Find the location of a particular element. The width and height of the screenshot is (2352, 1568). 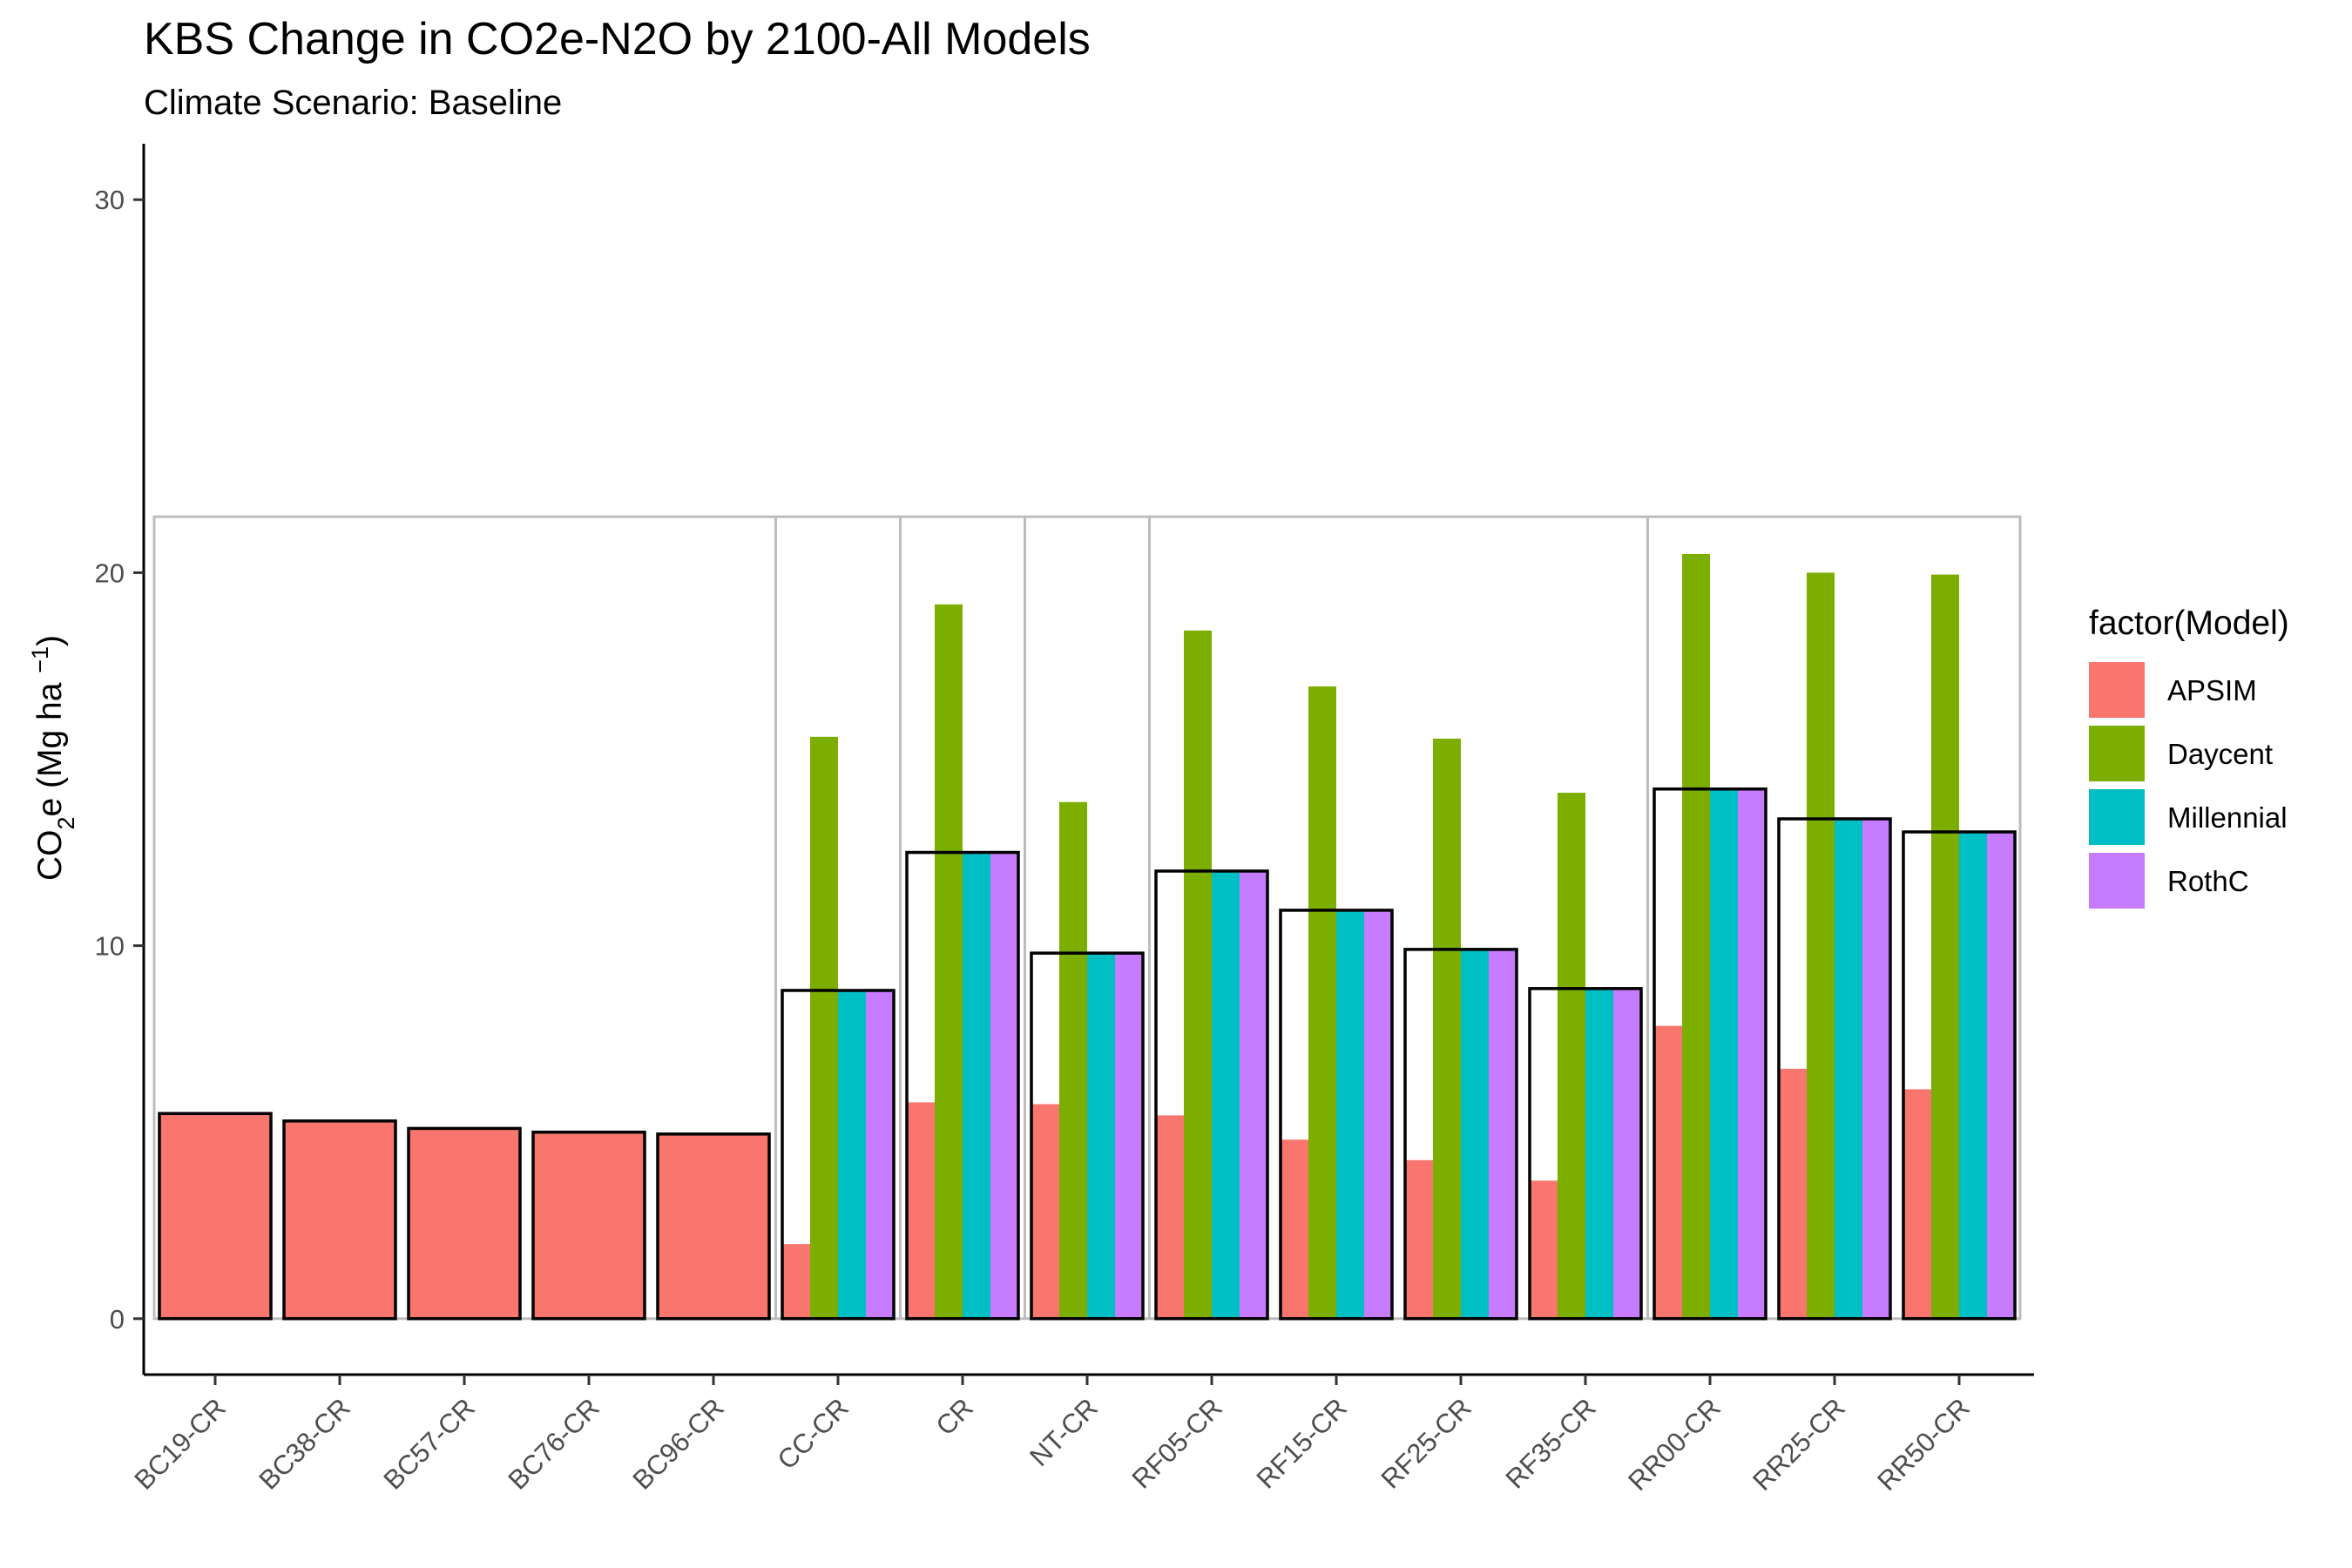

bar-millennial-rf15-cr is located at coordinates (1350, 1114).